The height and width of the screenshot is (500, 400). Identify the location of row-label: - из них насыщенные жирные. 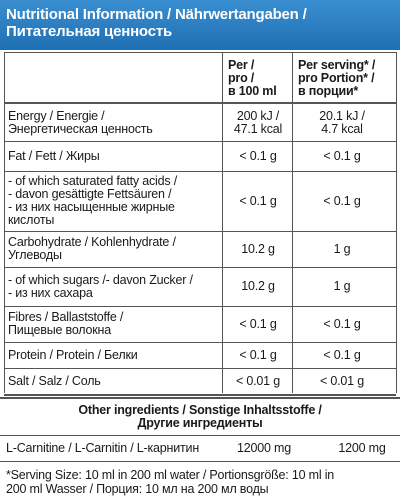
(91, 207).